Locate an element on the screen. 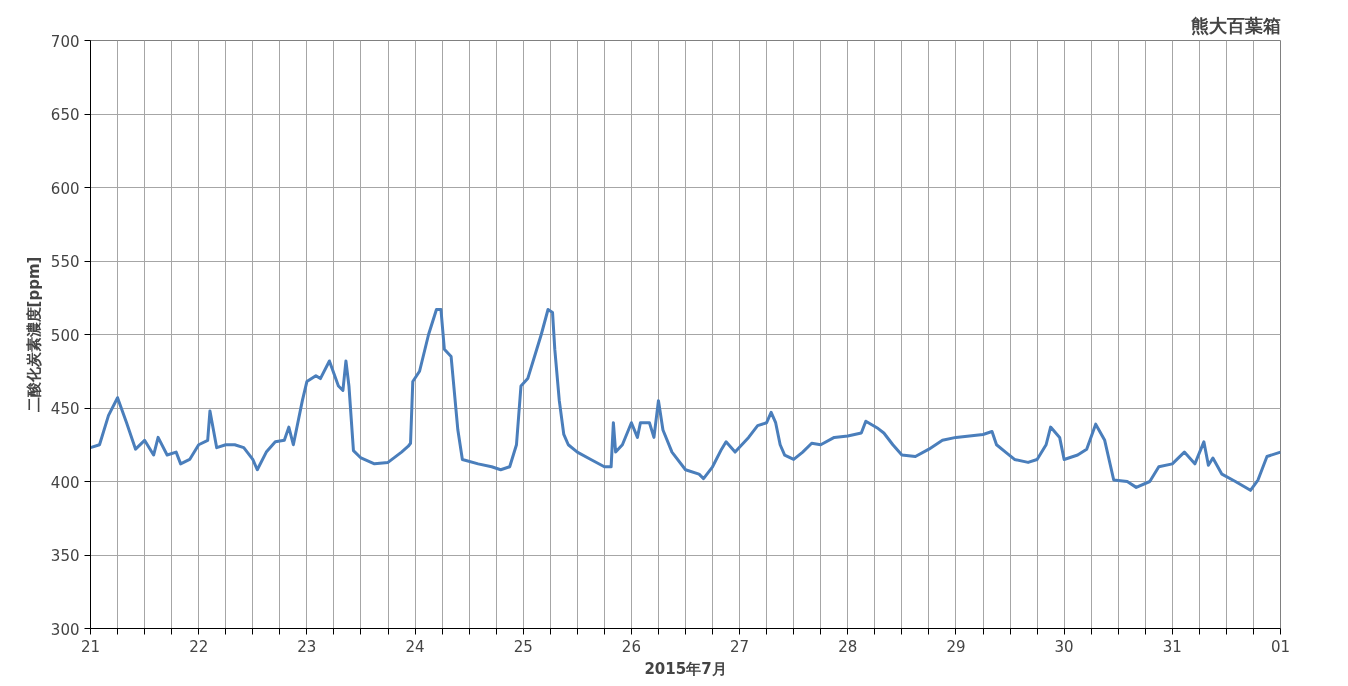  x-tick-label: 22 is located at coordinates (199, 646).